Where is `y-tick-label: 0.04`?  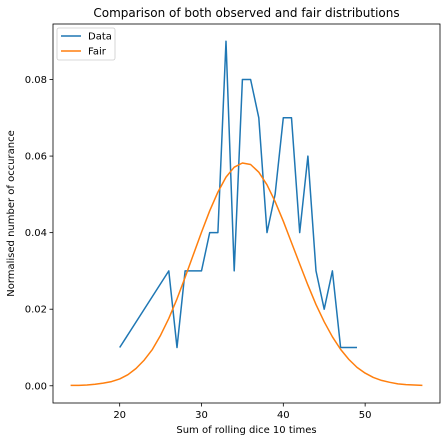 y-tick-label: 0.04 is located at coordinates (36, 233).